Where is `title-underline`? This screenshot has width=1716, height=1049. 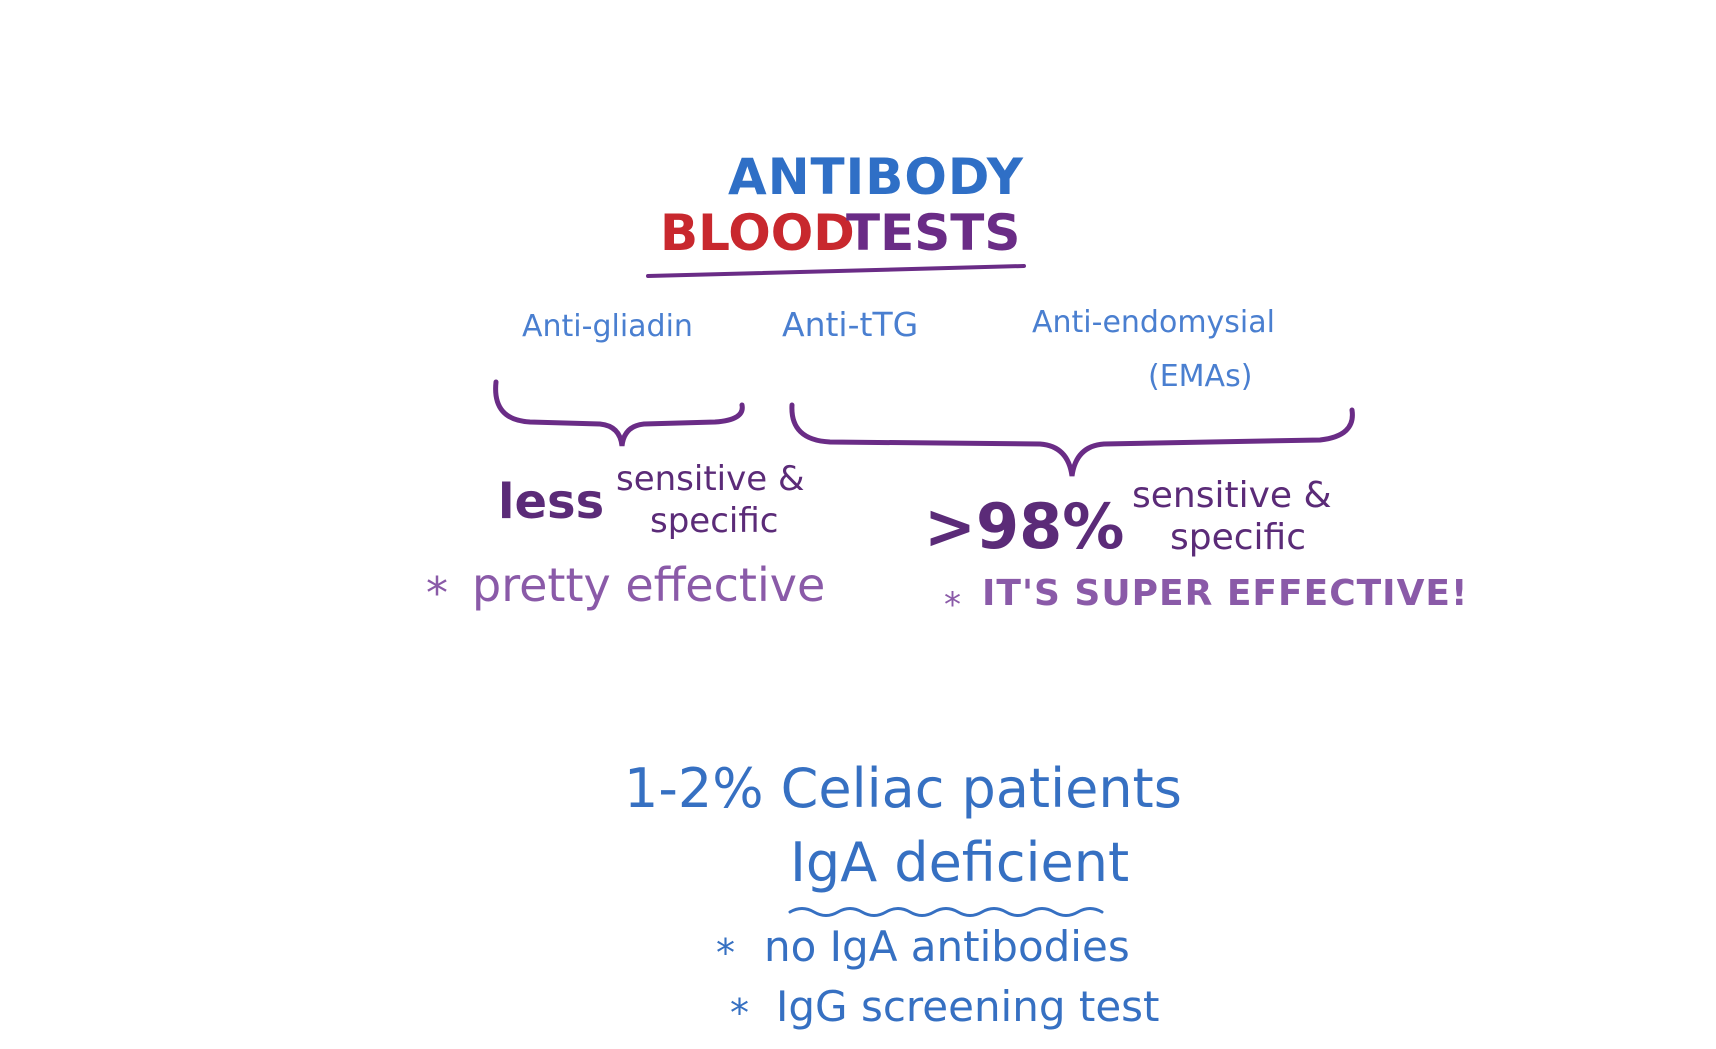 title-underline is located at coordinates (836, 271).